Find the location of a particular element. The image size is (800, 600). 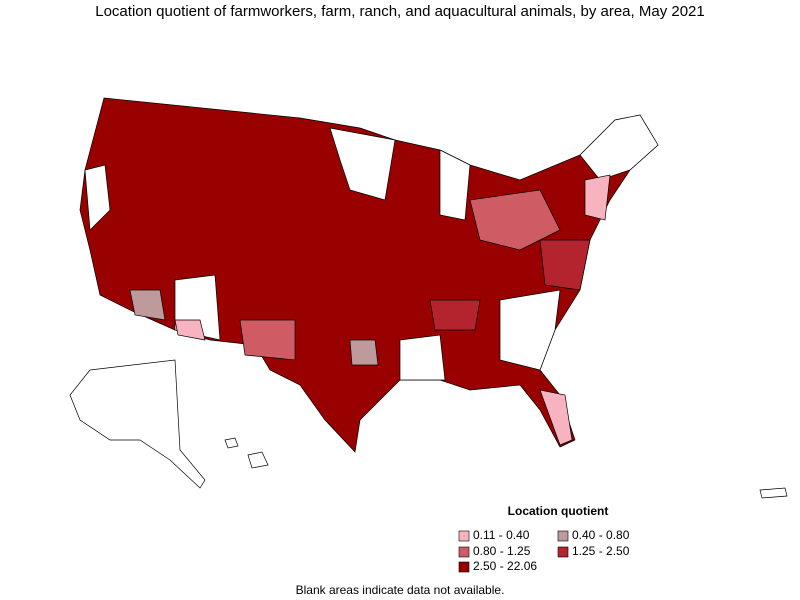

hawaii is located at coordinates (246, 453).